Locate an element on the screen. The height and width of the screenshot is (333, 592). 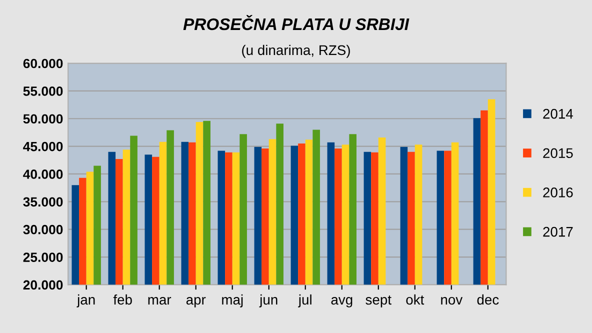
x-tick-label: jul is located at coordinates (305, 301).